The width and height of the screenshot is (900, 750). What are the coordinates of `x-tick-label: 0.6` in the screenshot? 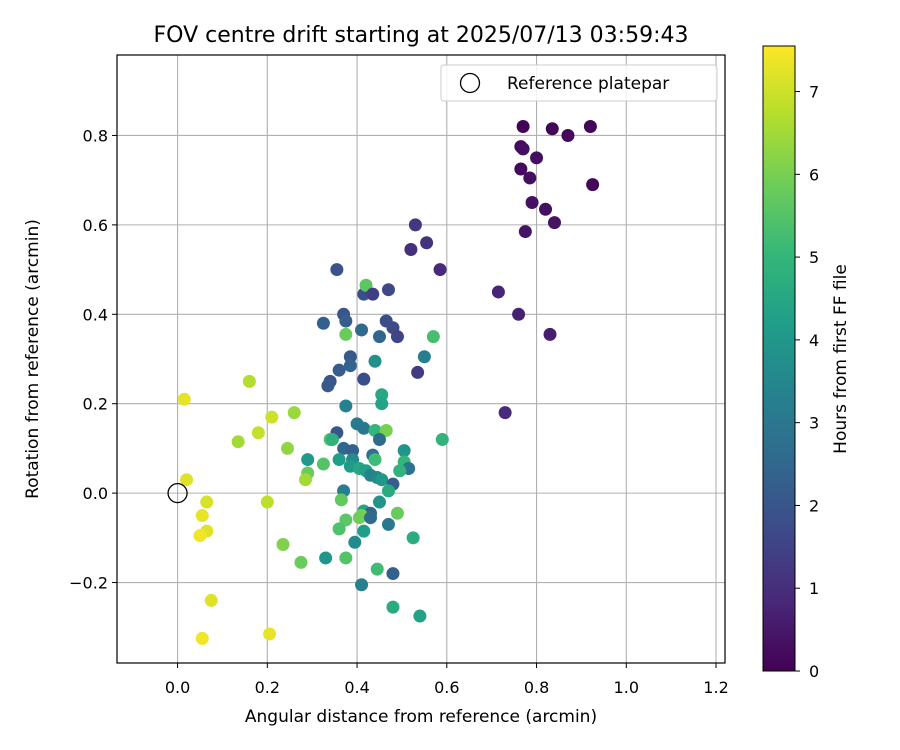 It's located at (446, 687).